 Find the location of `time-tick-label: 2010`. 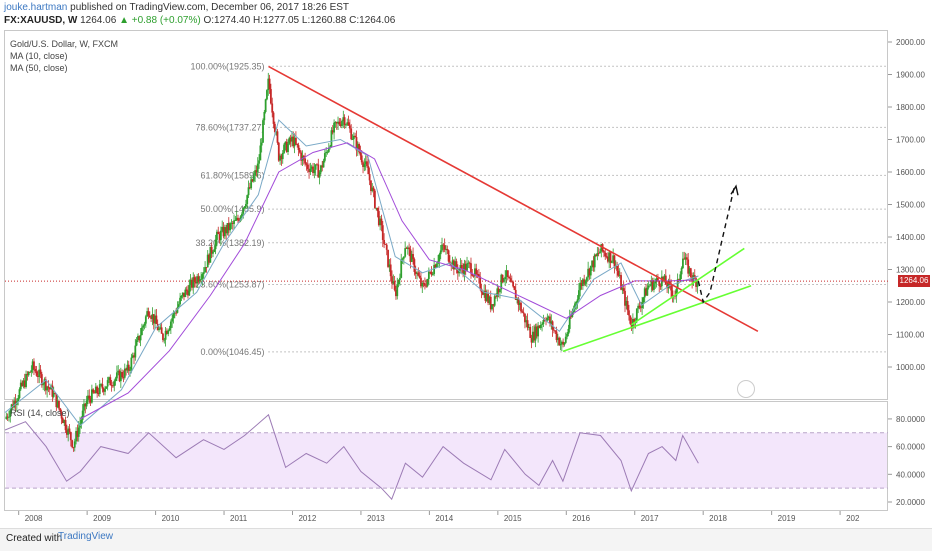

time-tick-label: 2010 is located at coordinates (171, 518).